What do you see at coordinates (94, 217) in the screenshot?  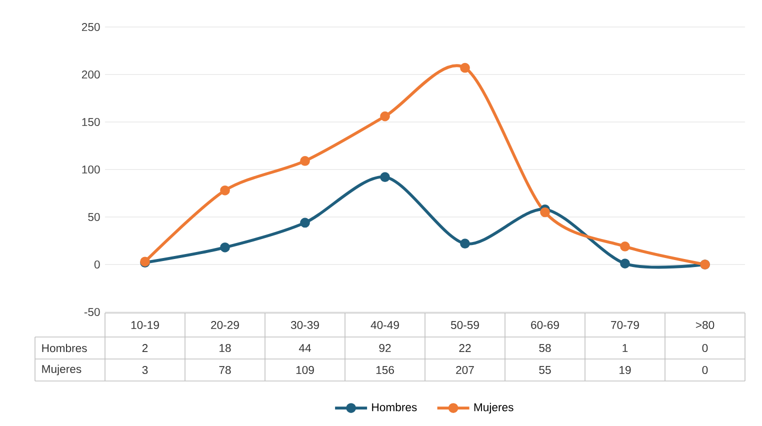 I see `y-tick-label: 50` at bounding box center [94, 217].